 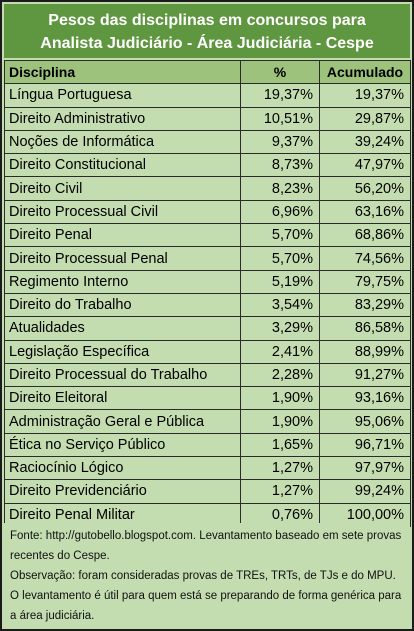 What do you see at coordinates (122, 421) in the screenshot?
I see `cell-disciplina: Administração Geral e Pública` at bounding box center [122, 421].